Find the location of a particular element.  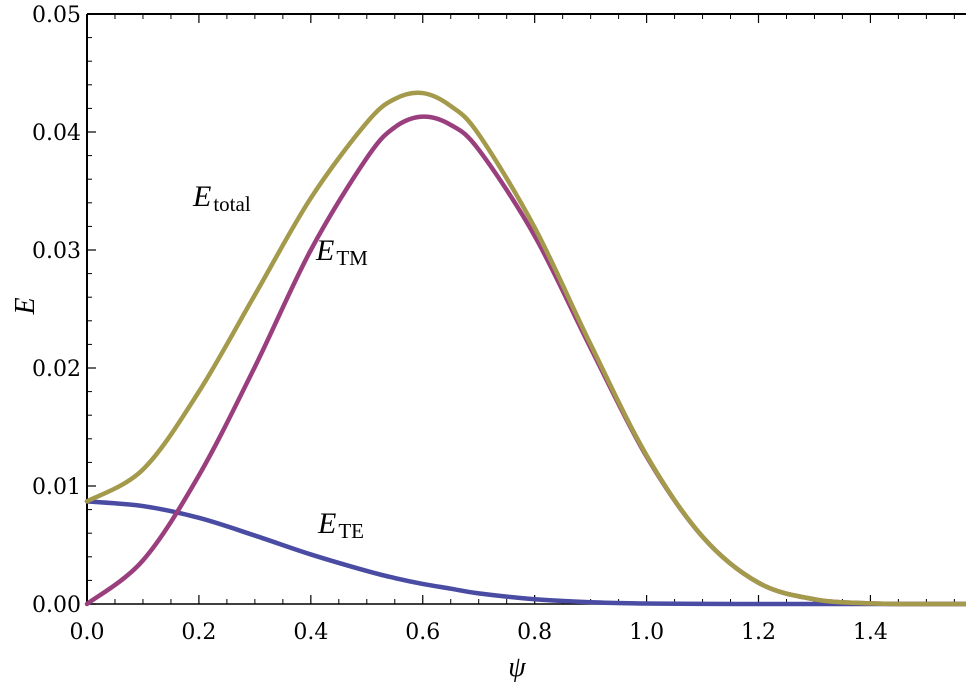

y-tick-label: 0.04 is located at coordinates (56, 133).